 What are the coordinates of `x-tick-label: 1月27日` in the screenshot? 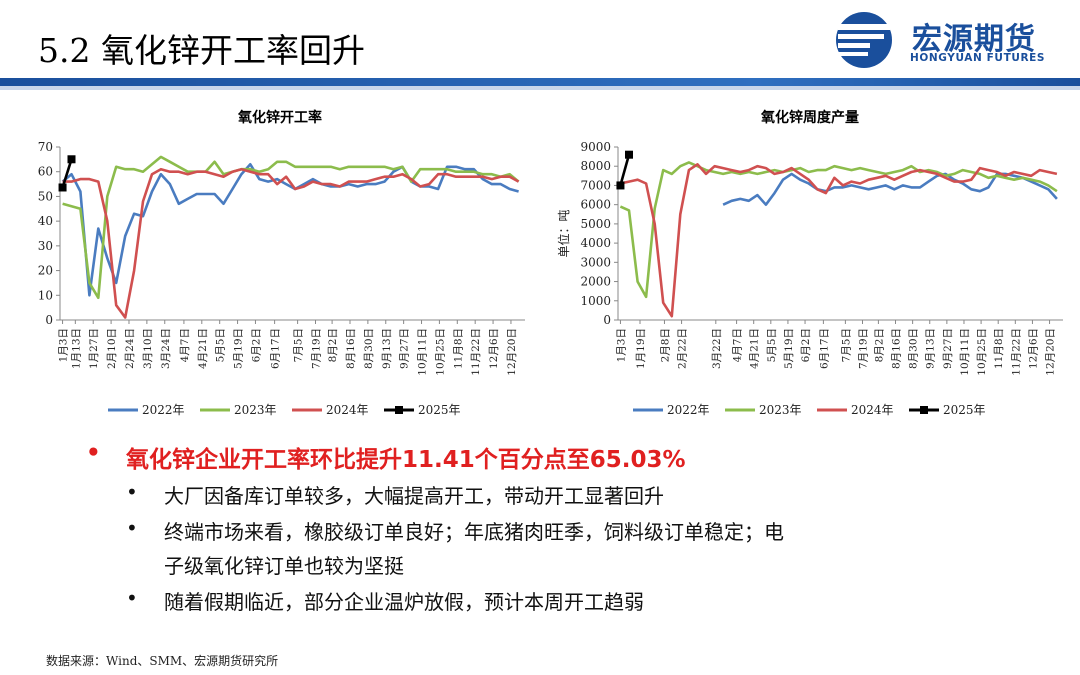 It's located at (94, 348).